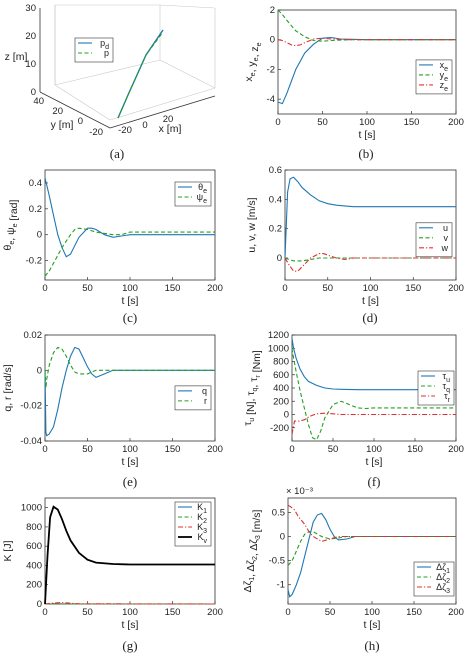  I want to click on y-tick-label: -1, so click(281, 585).